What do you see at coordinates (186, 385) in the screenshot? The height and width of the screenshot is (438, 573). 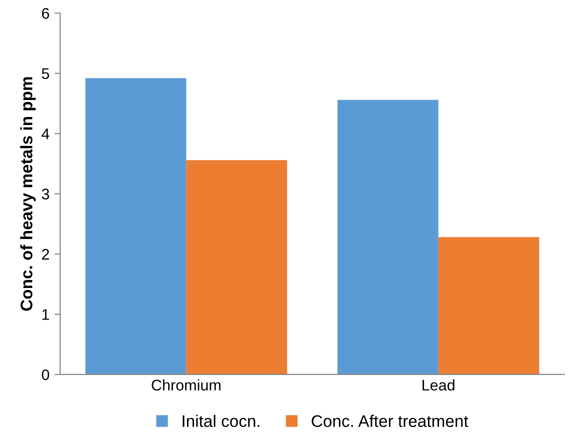 I see `x-tick-label: Chromium` at bounding box center [186, 385].